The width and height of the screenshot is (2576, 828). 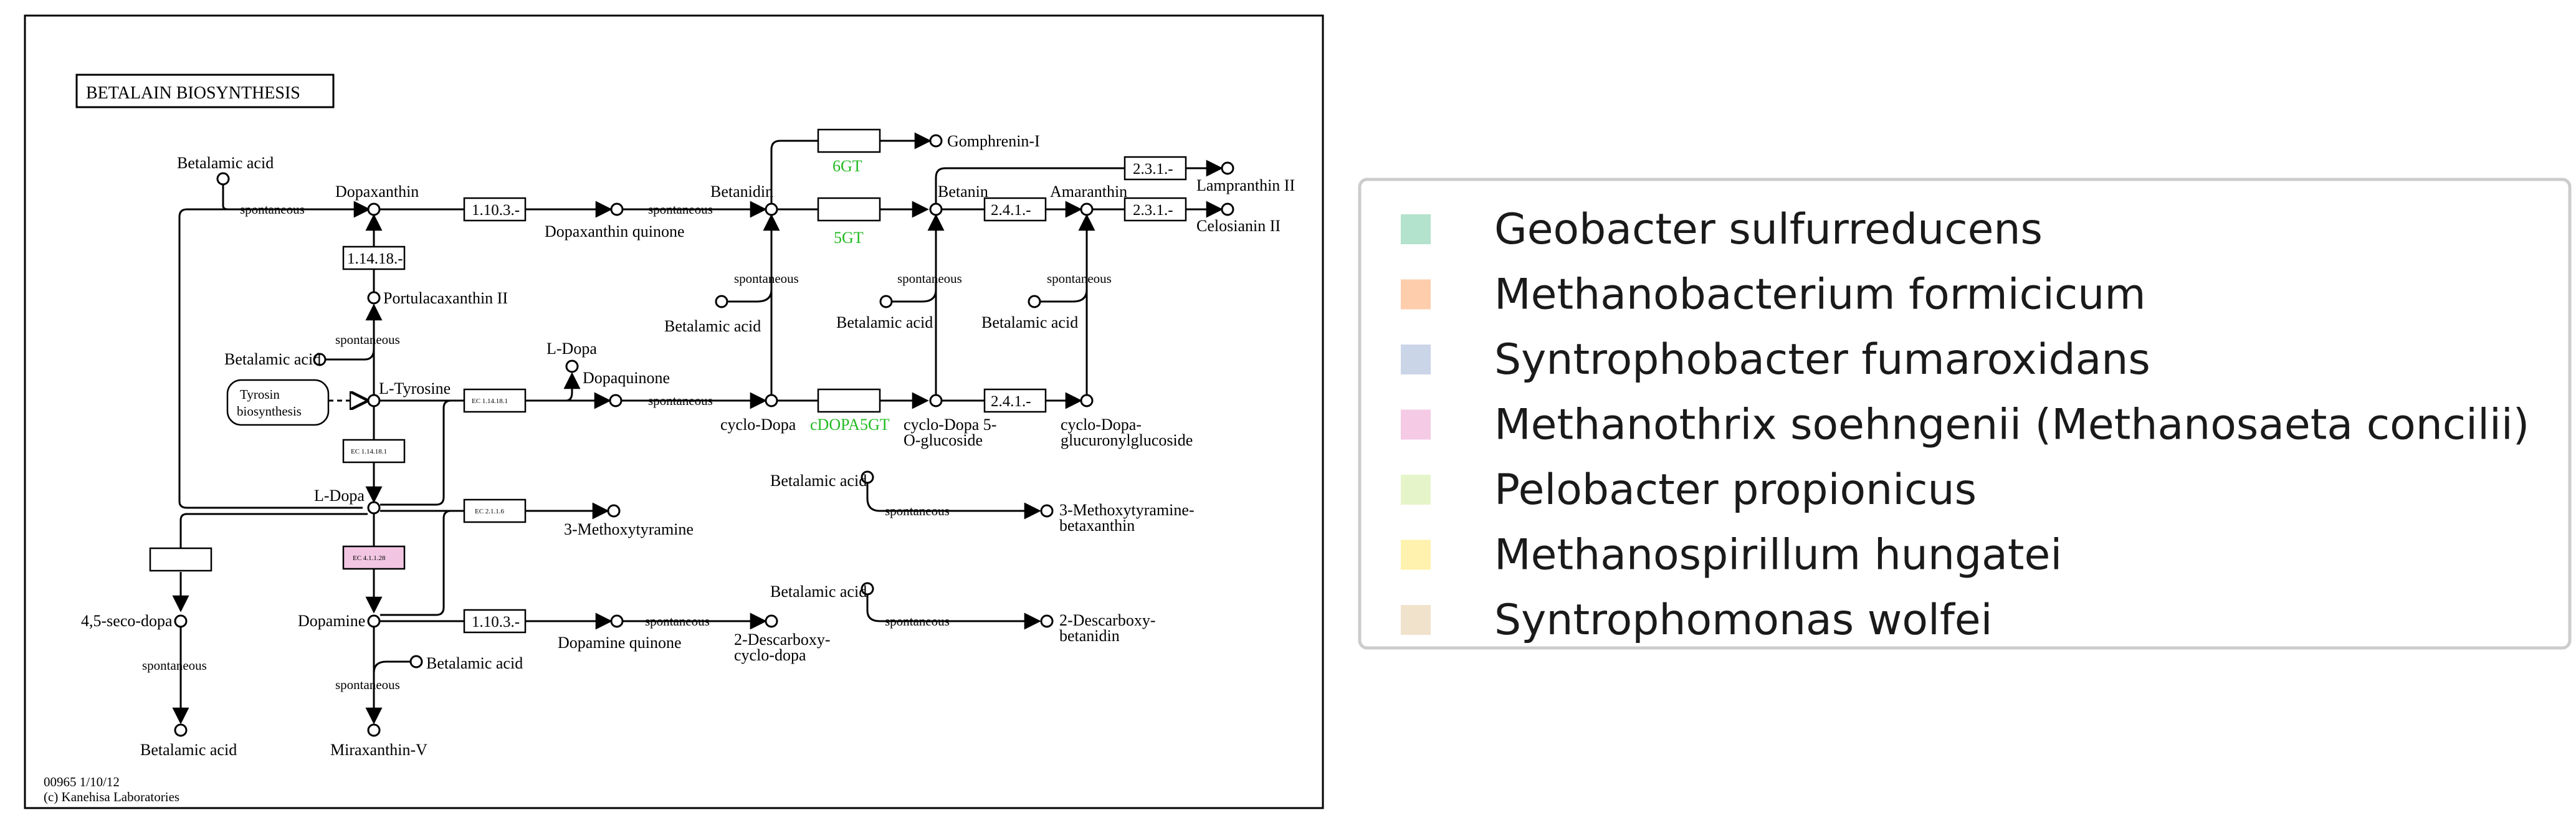 What do you see at coordinates (770, 655) in the screenshot?
I see `compound-label: cyclo-dopa` at bounding box center [770, 655].